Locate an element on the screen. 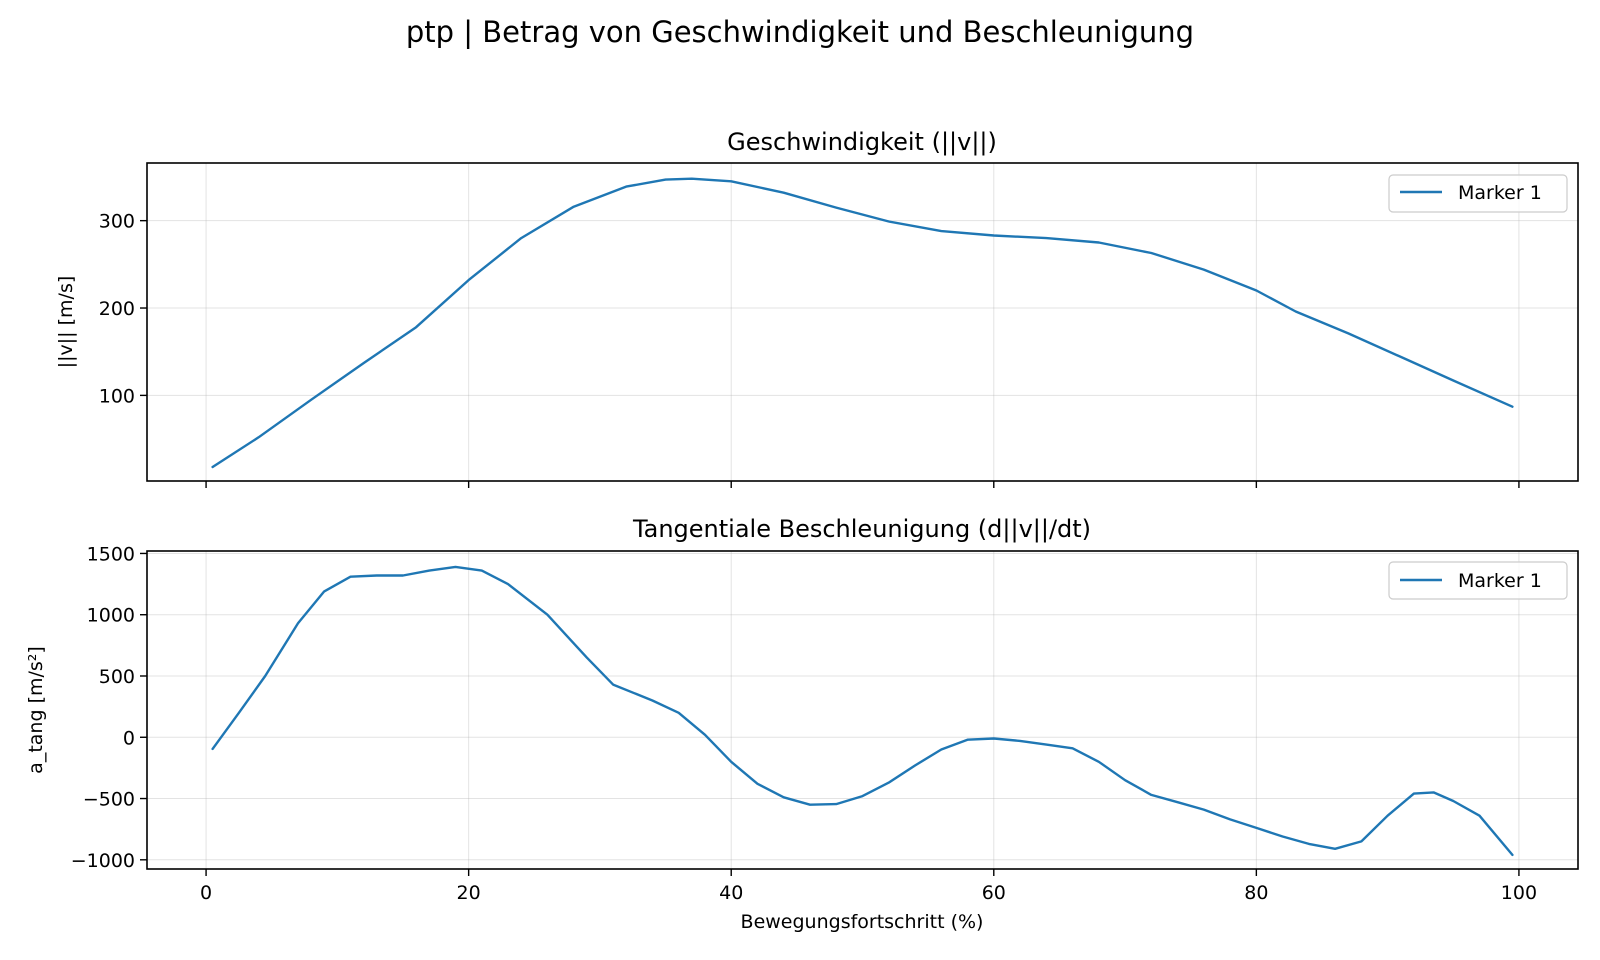 Image resolution: width=1600 pixels, height=960 pixels. acceleration-y-axis-label: a_tang [m/s²] is located at coordinates (36, 710).